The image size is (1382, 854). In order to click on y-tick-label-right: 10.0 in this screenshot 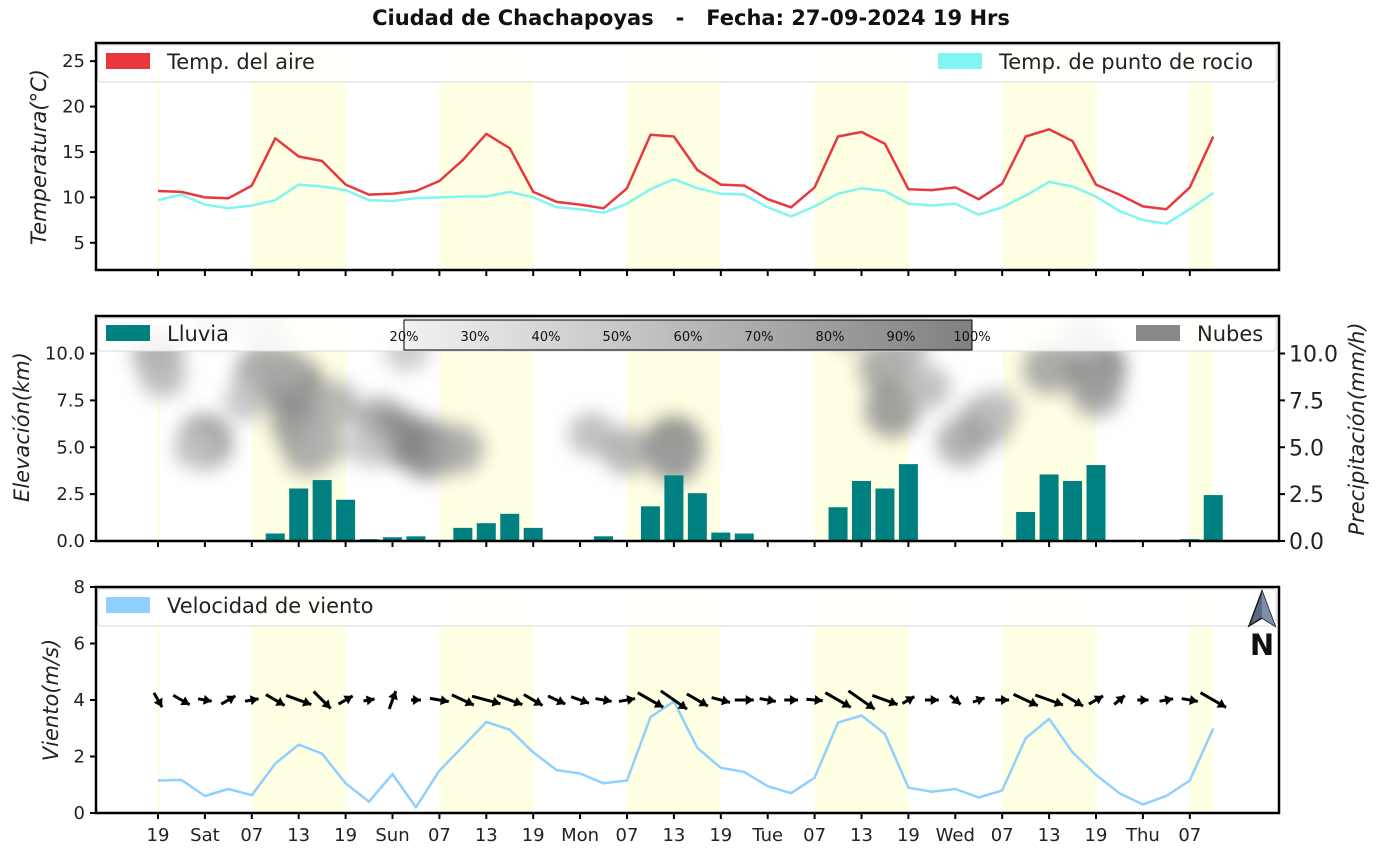, I will do `click(1313, 355)`.